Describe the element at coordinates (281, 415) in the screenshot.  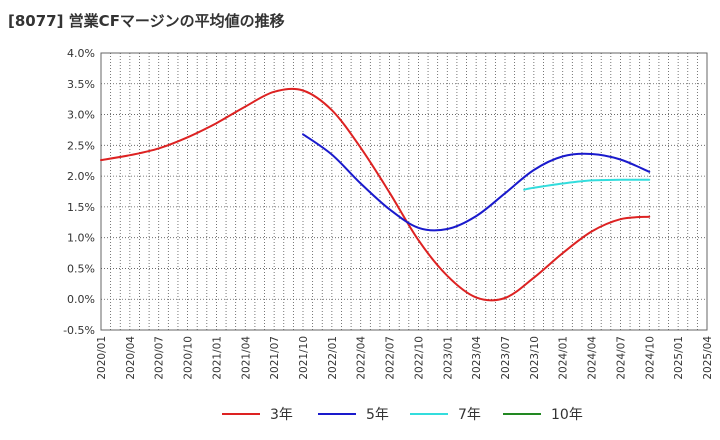
I see `legend-label: 3年` at that location.